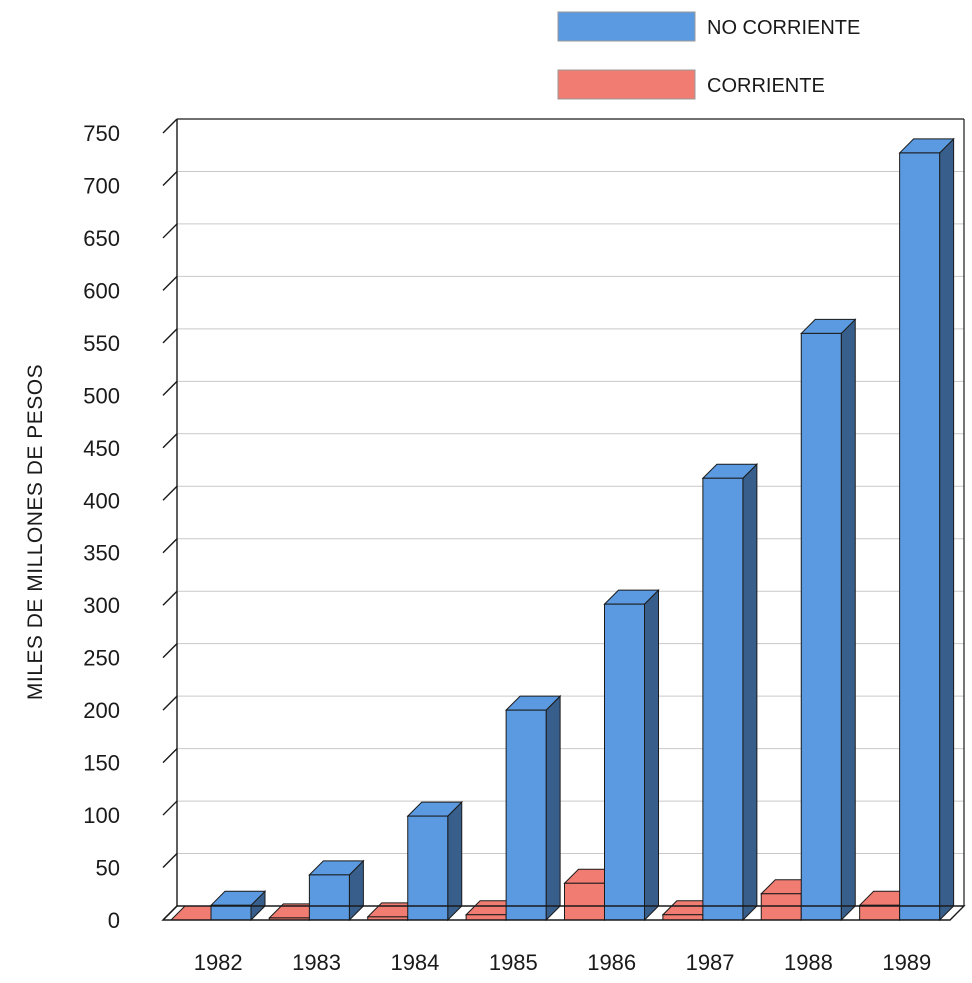  Describe the element at coordinates (101, 605) in the screenshot. I see `y-tick-label: 300` at that location.